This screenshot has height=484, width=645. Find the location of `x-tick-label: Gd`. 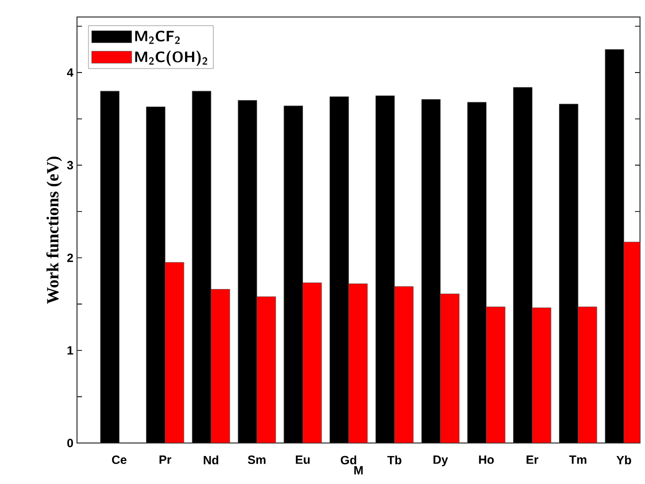

x-tick-label: Gd is located at coordinates (348, 460).